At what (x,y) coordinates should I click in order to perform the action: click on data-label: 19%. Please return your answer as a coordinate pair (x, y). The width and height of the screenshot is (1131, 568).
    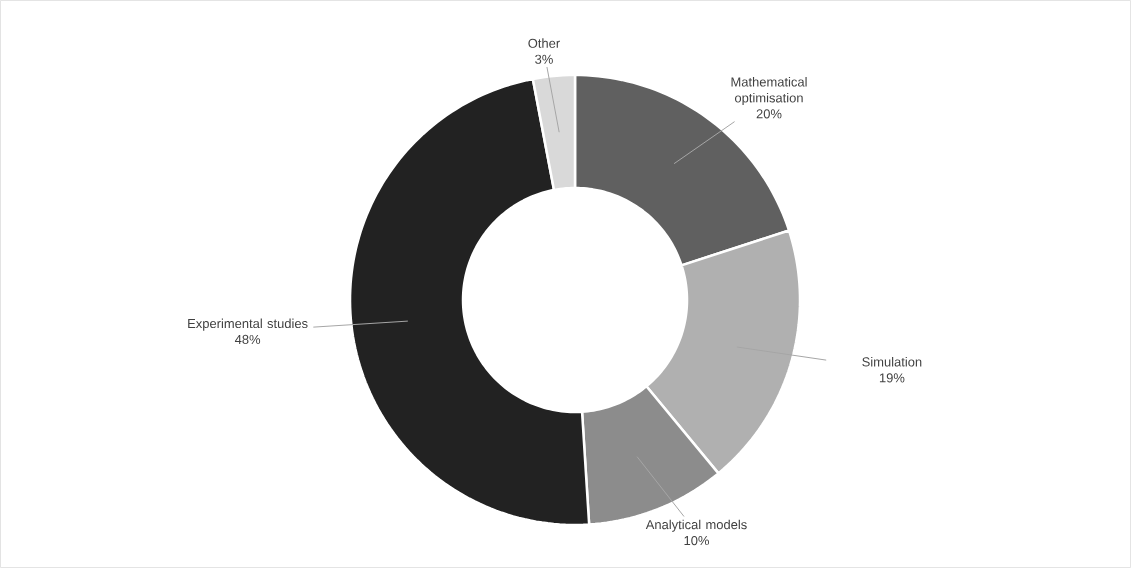
    Looking at the image, I should click on (892, 378).